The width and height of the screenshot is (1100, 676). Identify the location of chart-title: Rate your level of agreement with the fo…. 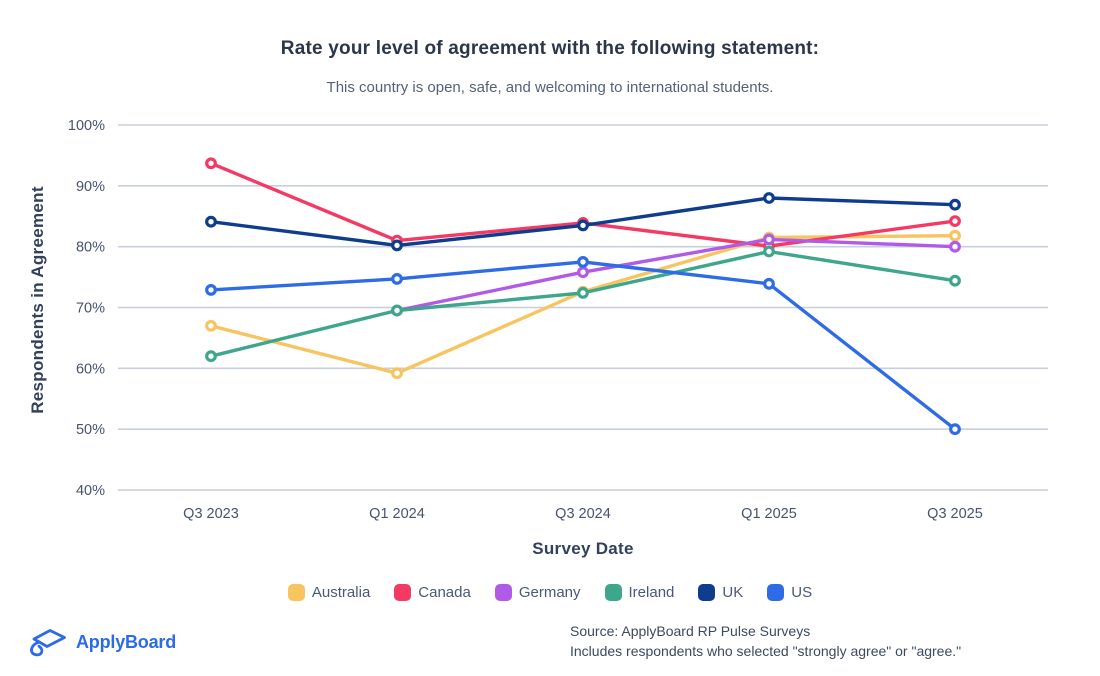
(550, 48).